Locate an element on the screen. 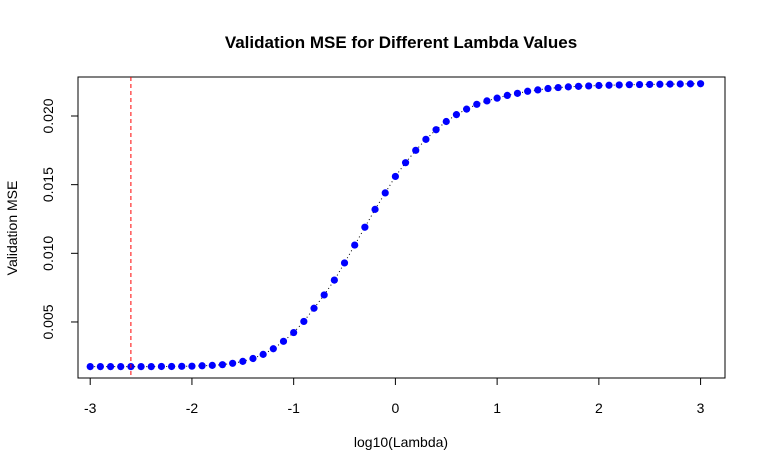 The width and height of the screenshot is (767, 476). y-axis-label: Validation MSE is located at coordinates (12, 228).